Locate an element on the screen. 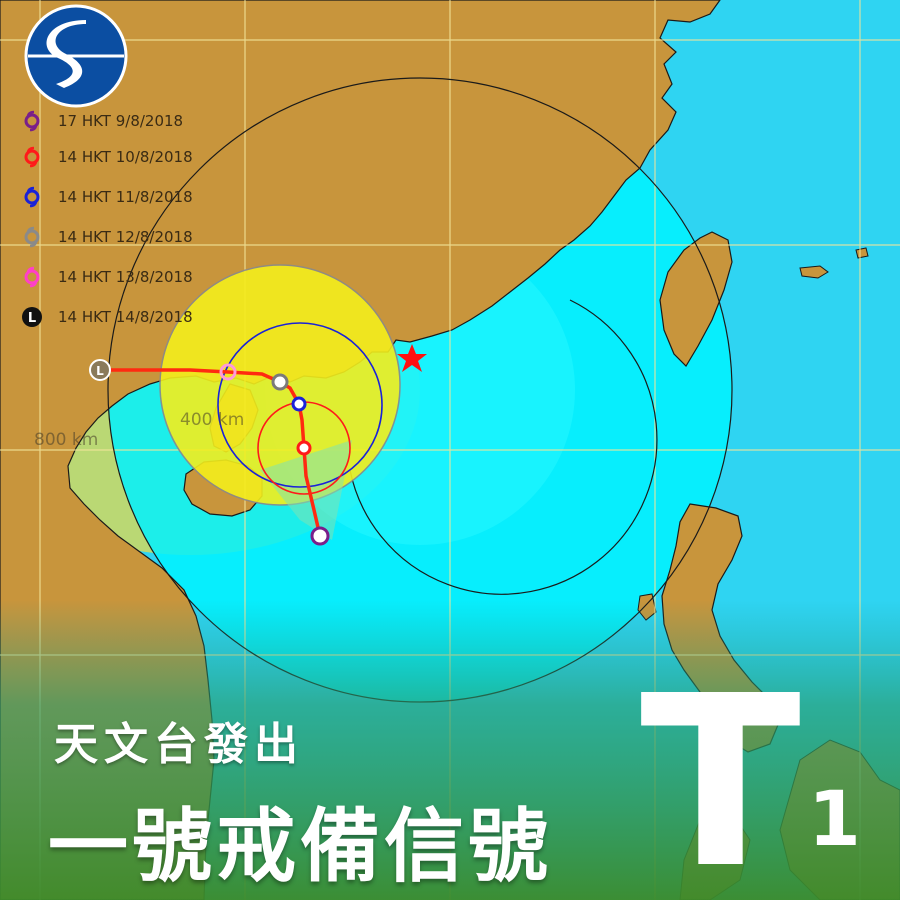 Image resolution: width=900 pixels, height=900 pixels. land-taiwan is located at coordinates (696, 299).